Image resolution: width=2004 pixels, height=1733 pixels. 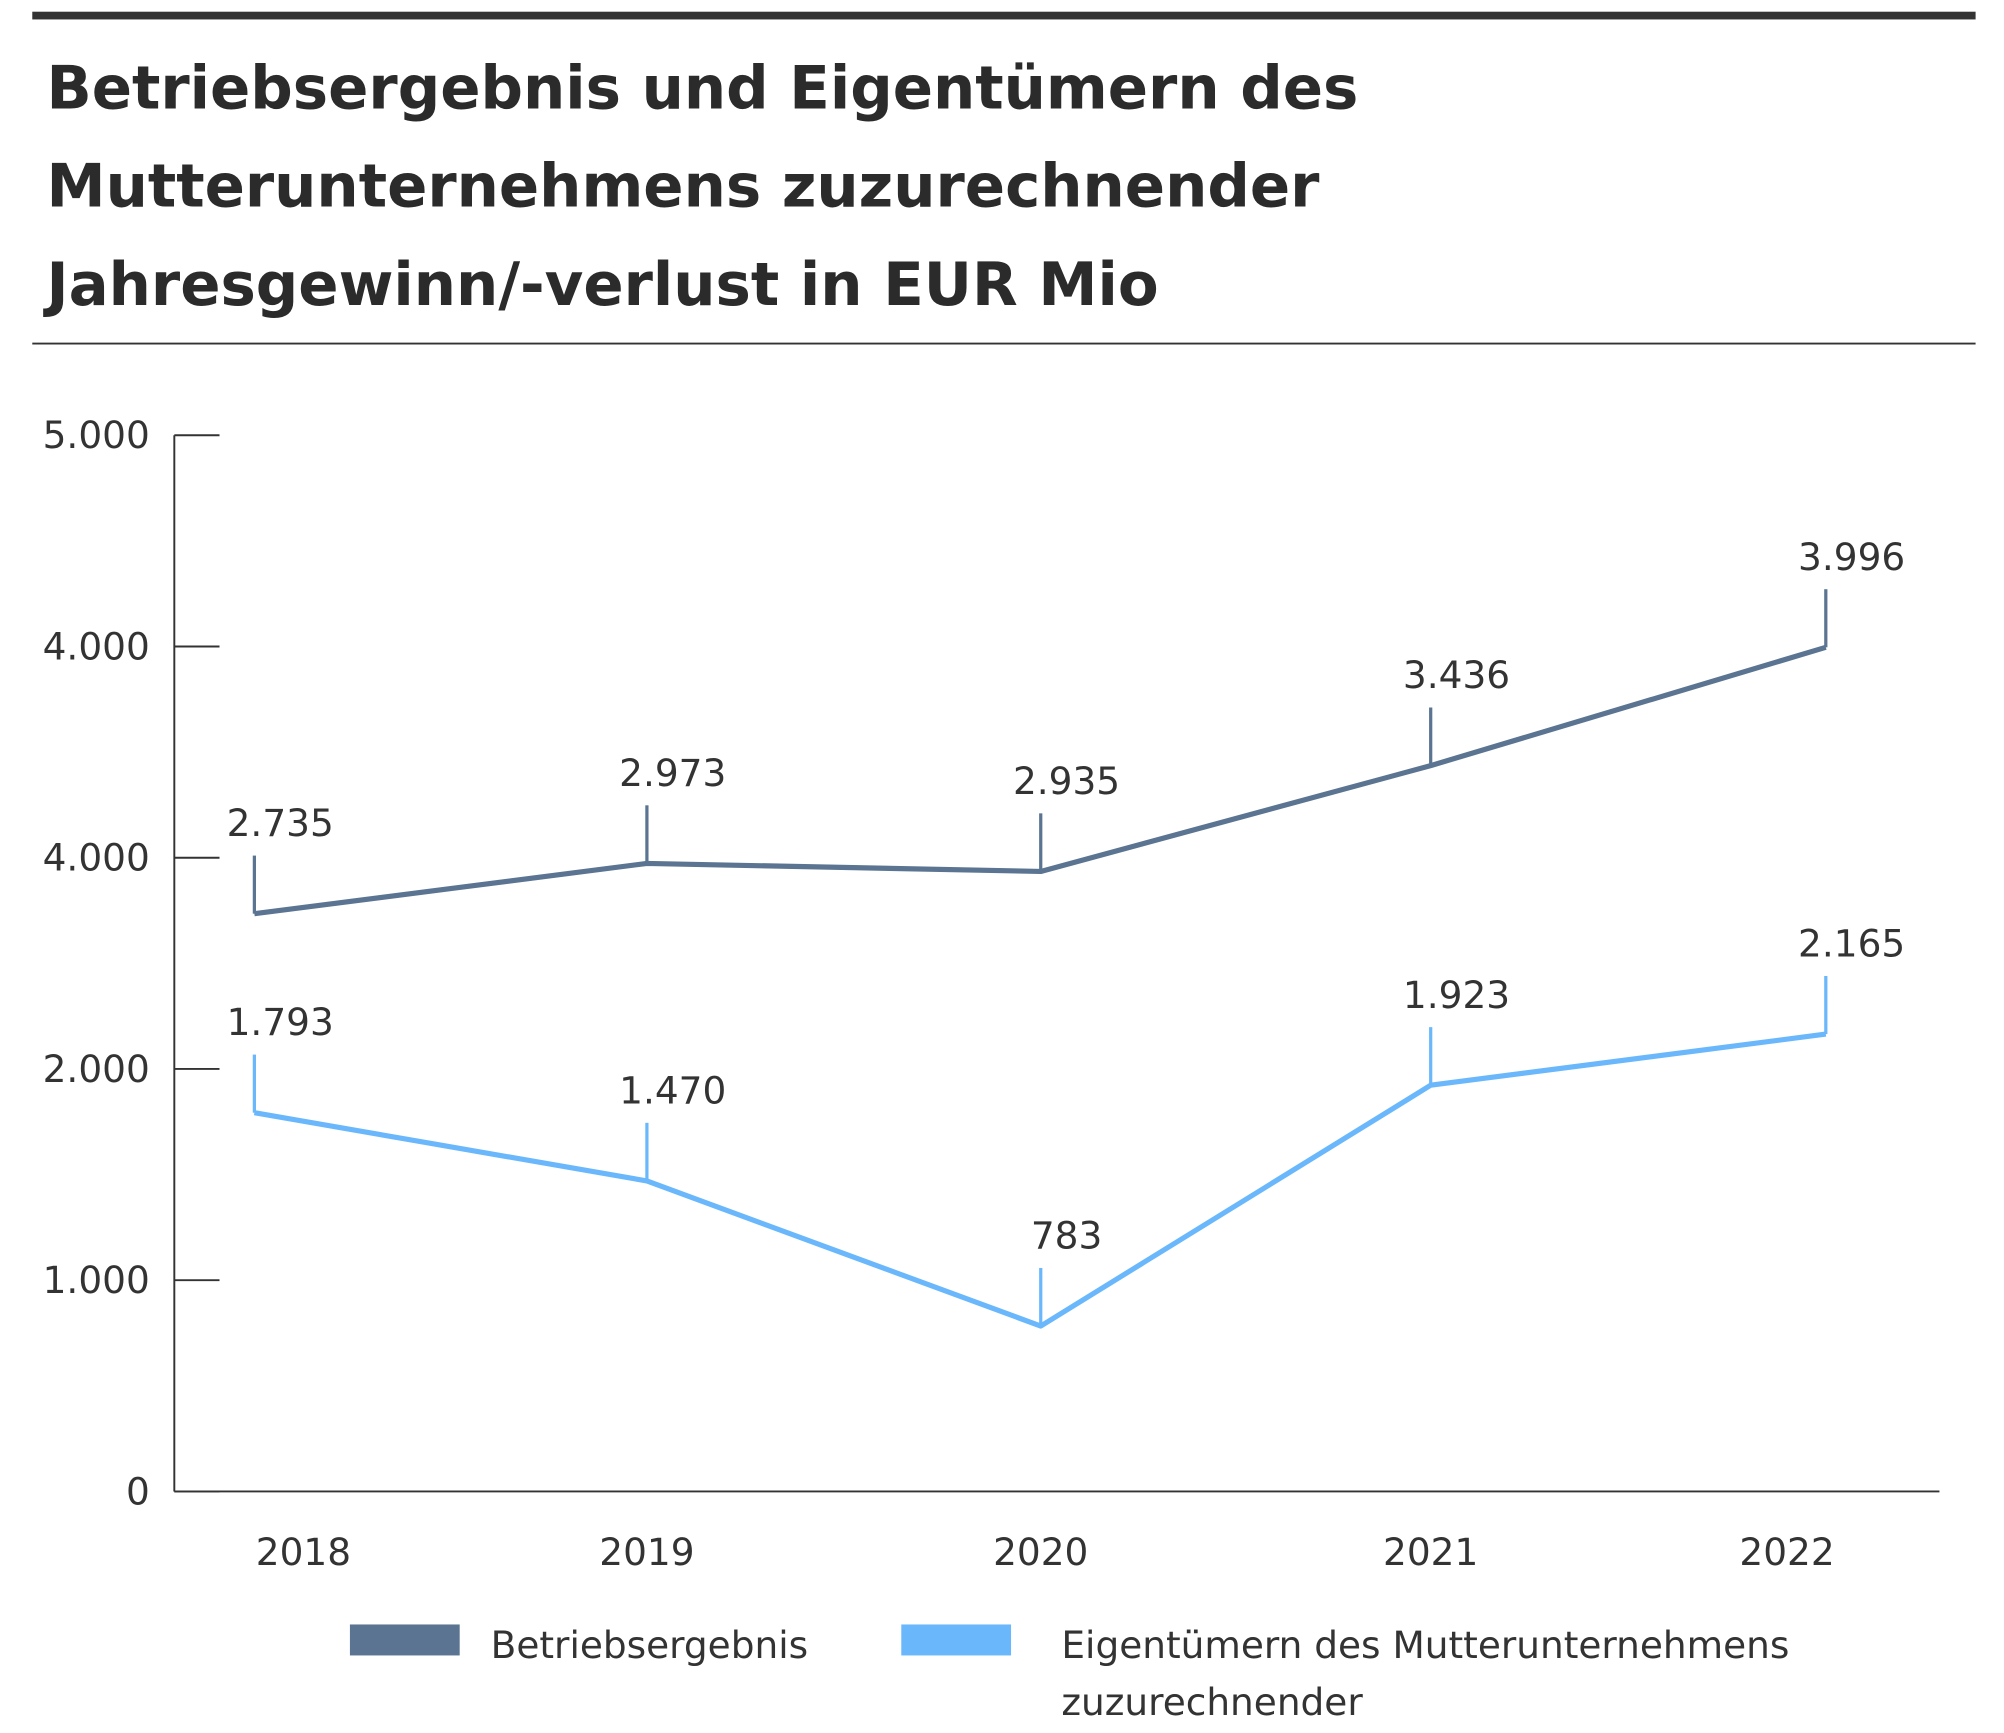 I want to click on y-tick-label: 1.000, so click(x=96, y=1280).